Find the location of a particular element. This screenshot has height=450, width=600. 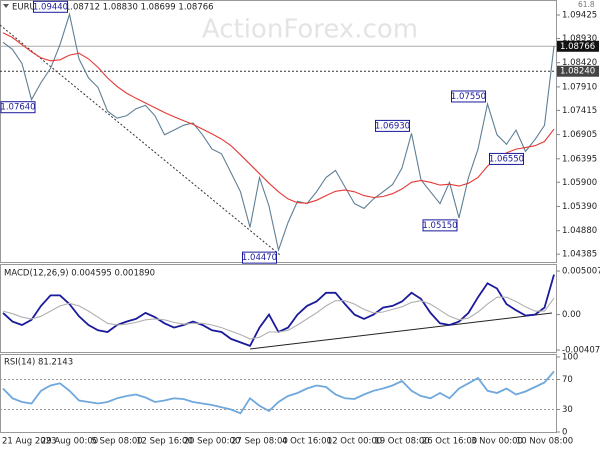

y-tick-label: 1.07415 is located at coordinates (579, 111).